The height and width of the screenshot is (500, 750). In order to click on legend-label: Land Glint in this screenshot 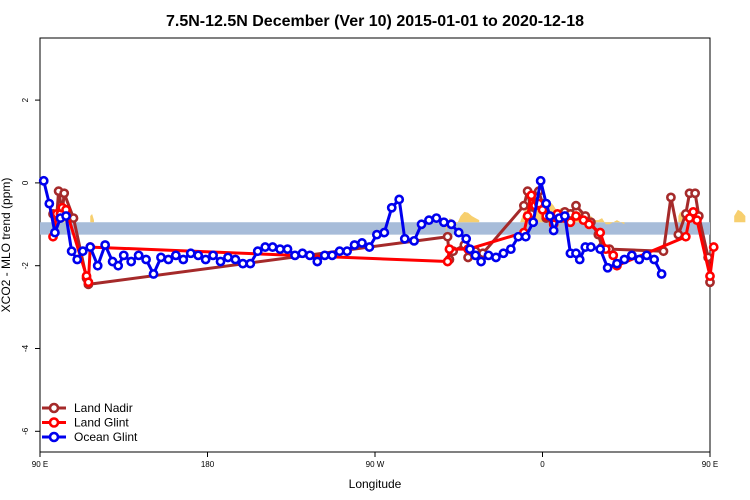, I will do `click(101, 423)`.